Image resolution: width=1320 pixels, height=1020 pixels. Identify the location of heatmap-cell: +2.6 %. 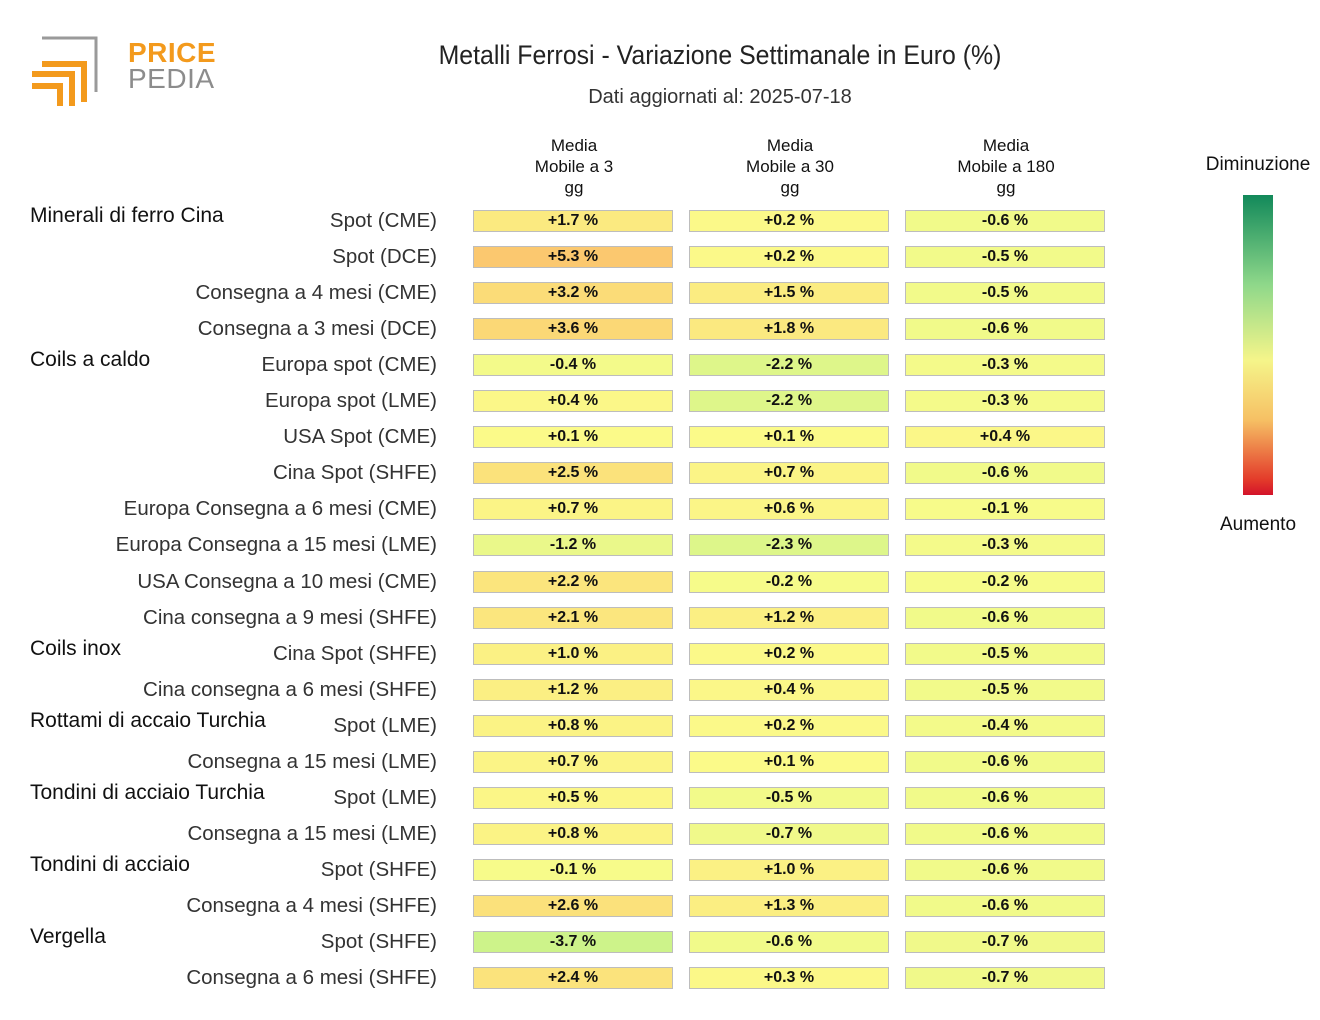
(573, 905).